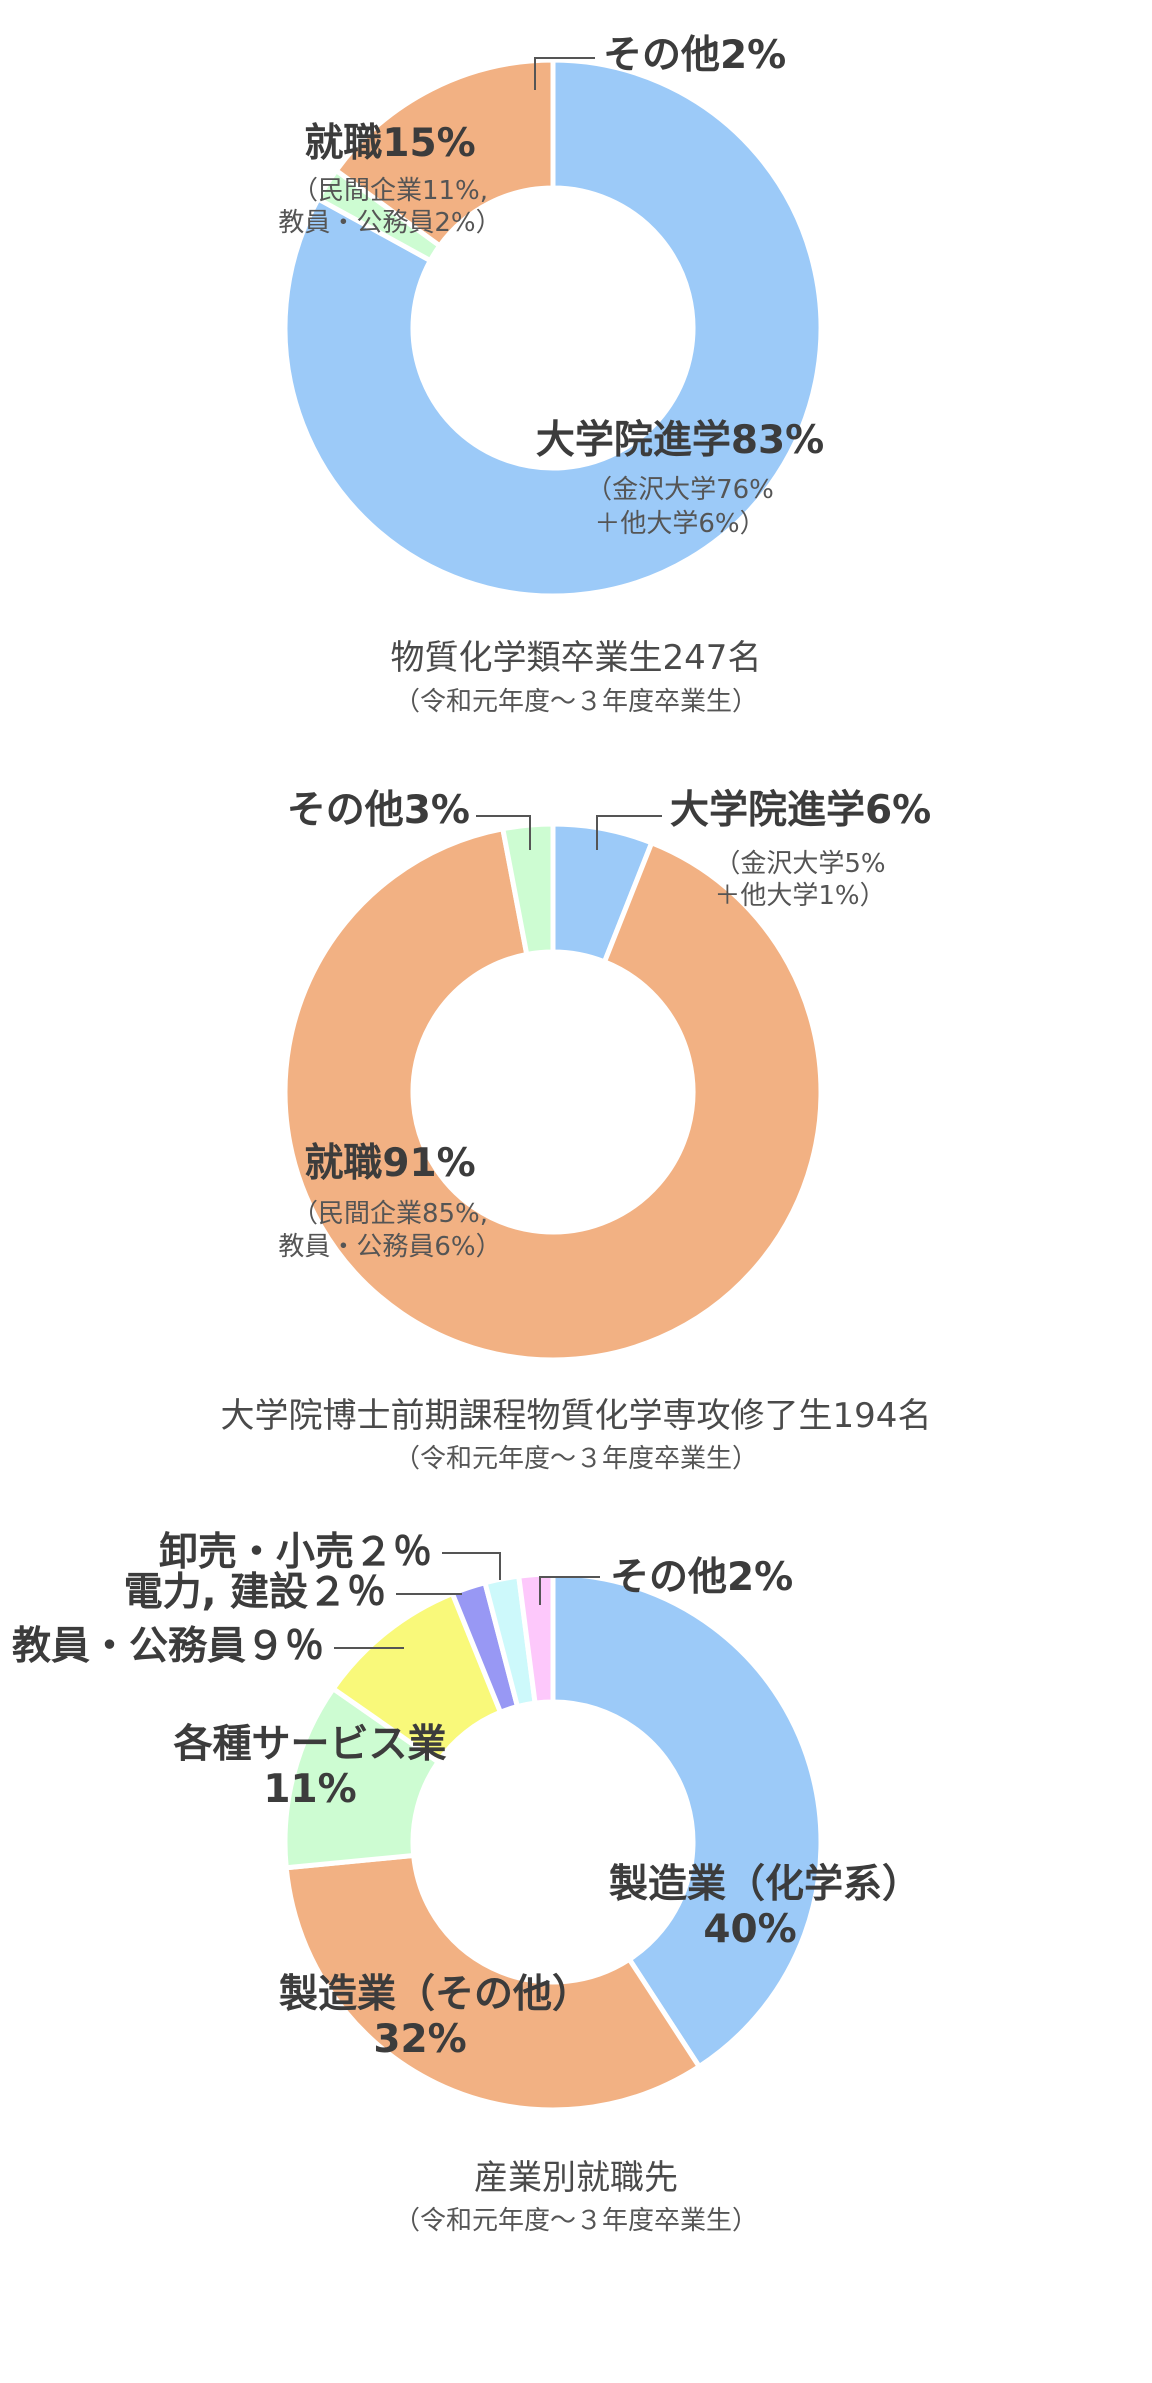 This screenshot has height=2383, width=1152. I want to click on value-other-mfg-3: 32%, so click(420, 2039).